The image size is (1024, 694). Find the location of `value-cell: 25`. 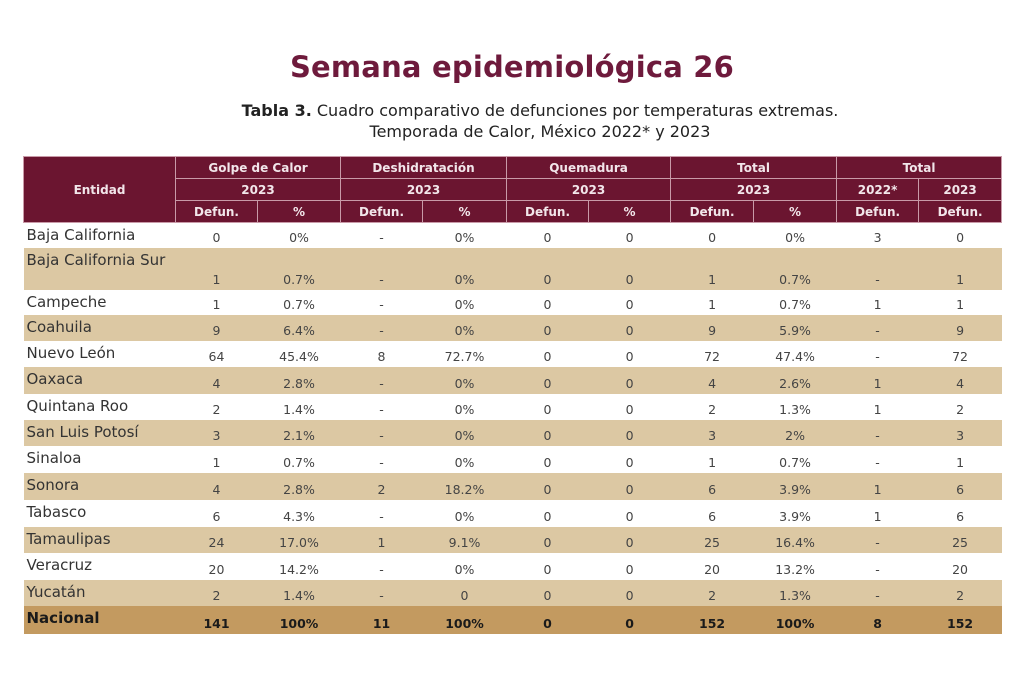

value-cell: 25 is located at coordinates (712, 540).